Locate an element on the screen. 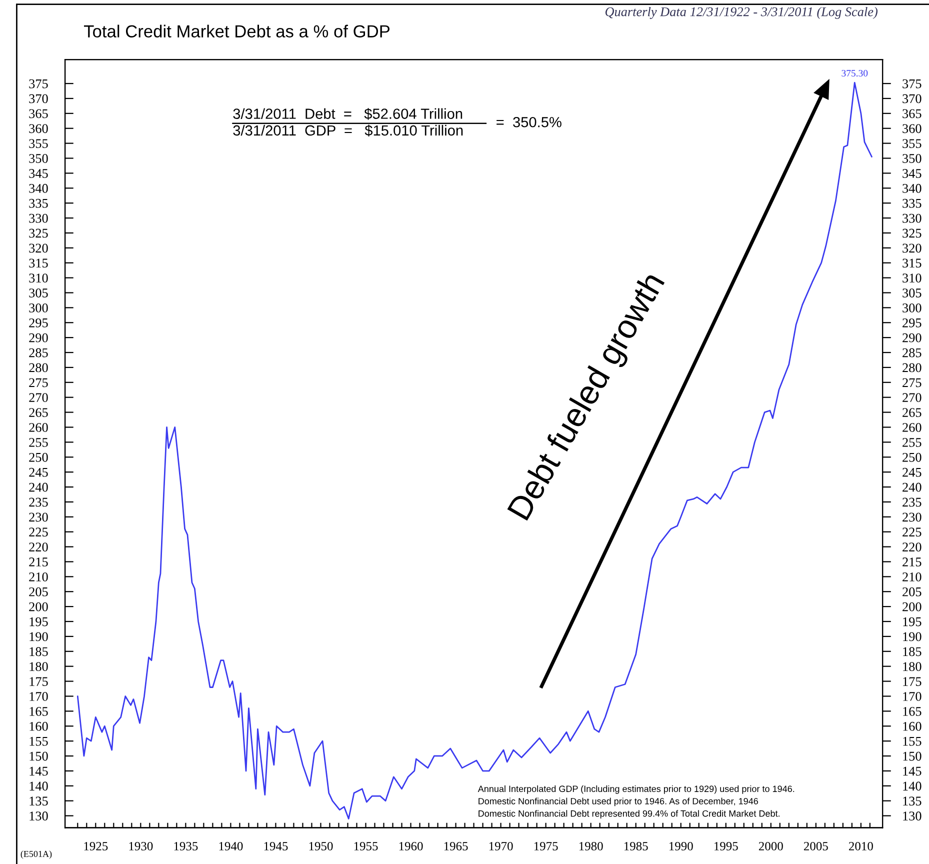 The image size is (929, 864). y2-tick-label: 245 is located at coordinates (912, 472).